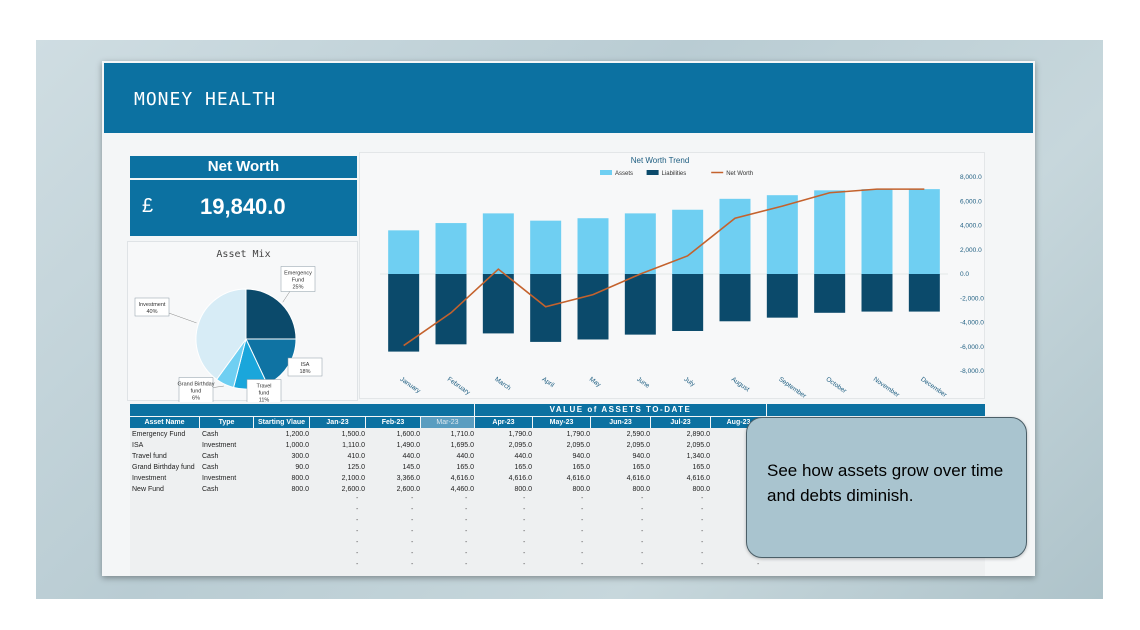  I want to click on y-tick-label: 8,000.0, so click(971, 177).